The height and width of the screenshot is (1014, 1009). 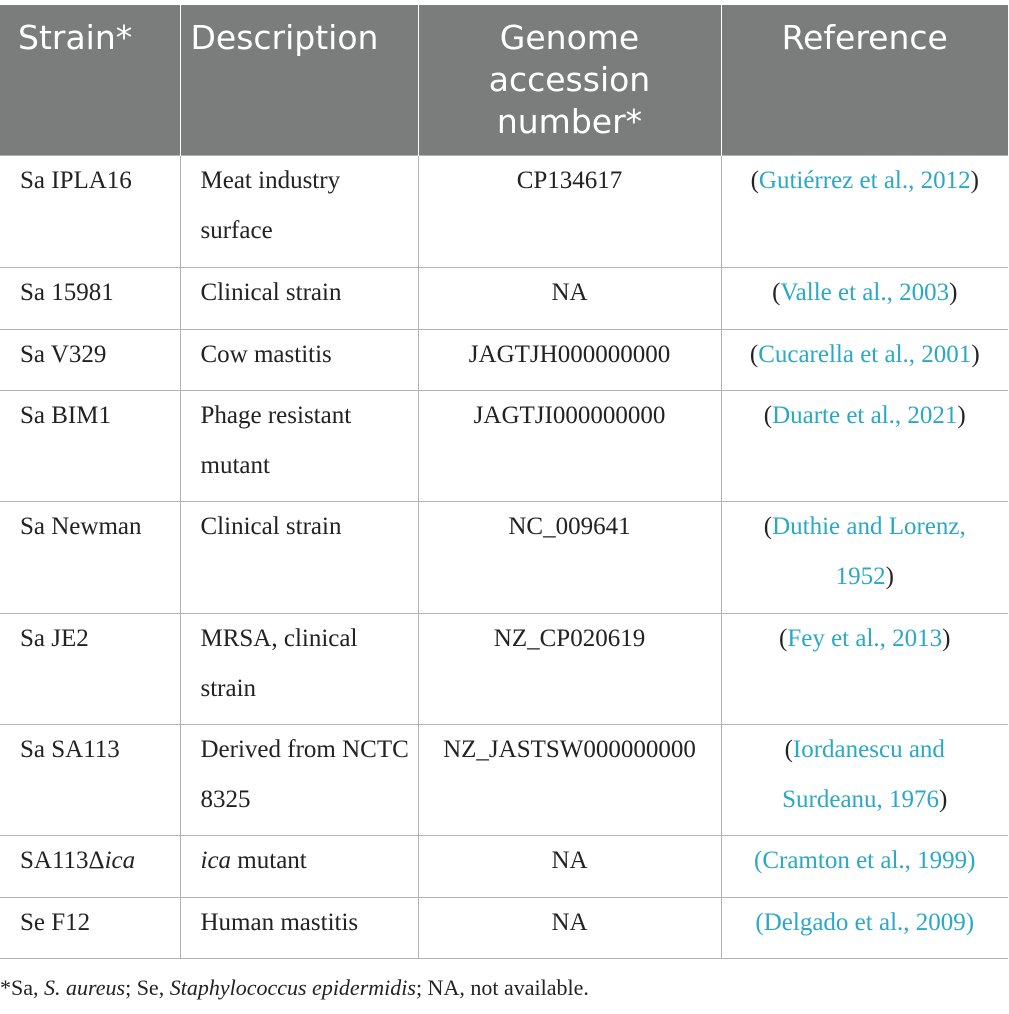 What do you see at coordinates (864, 80) in the screenshot?
I see `header-reference: Reference` at bounding box center [864, 80].